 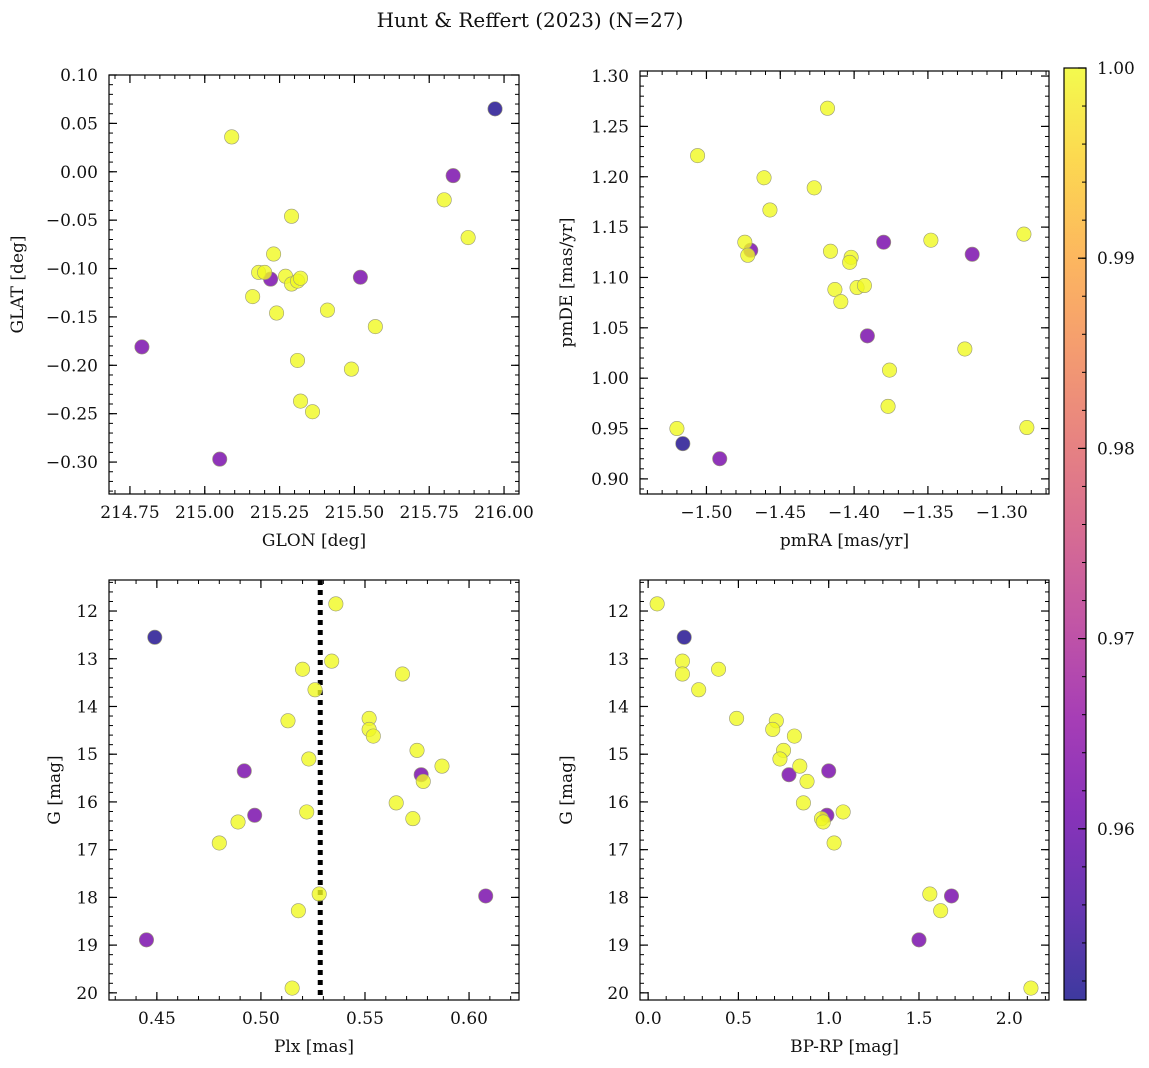 I want to click on x-tick-label: −1.40, so click(x=854, y=513).